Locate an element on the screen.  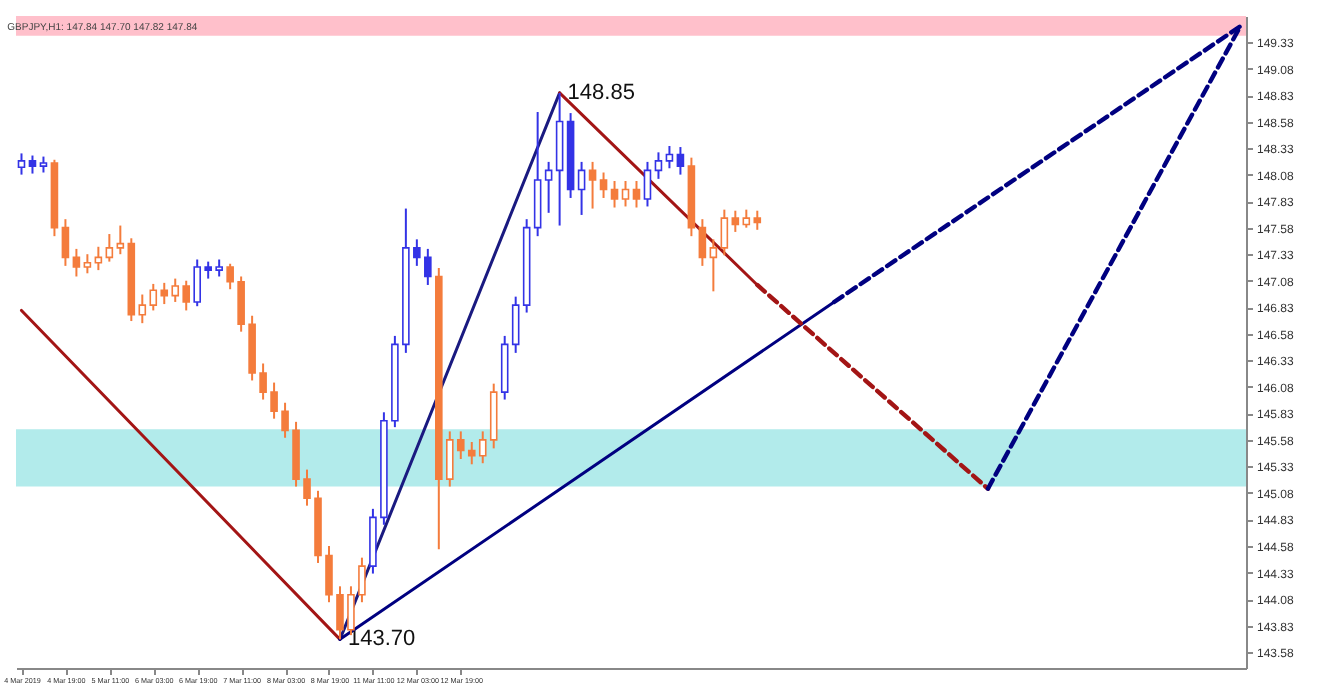
data-label: 143.70 is located at coordinates (381, 639).